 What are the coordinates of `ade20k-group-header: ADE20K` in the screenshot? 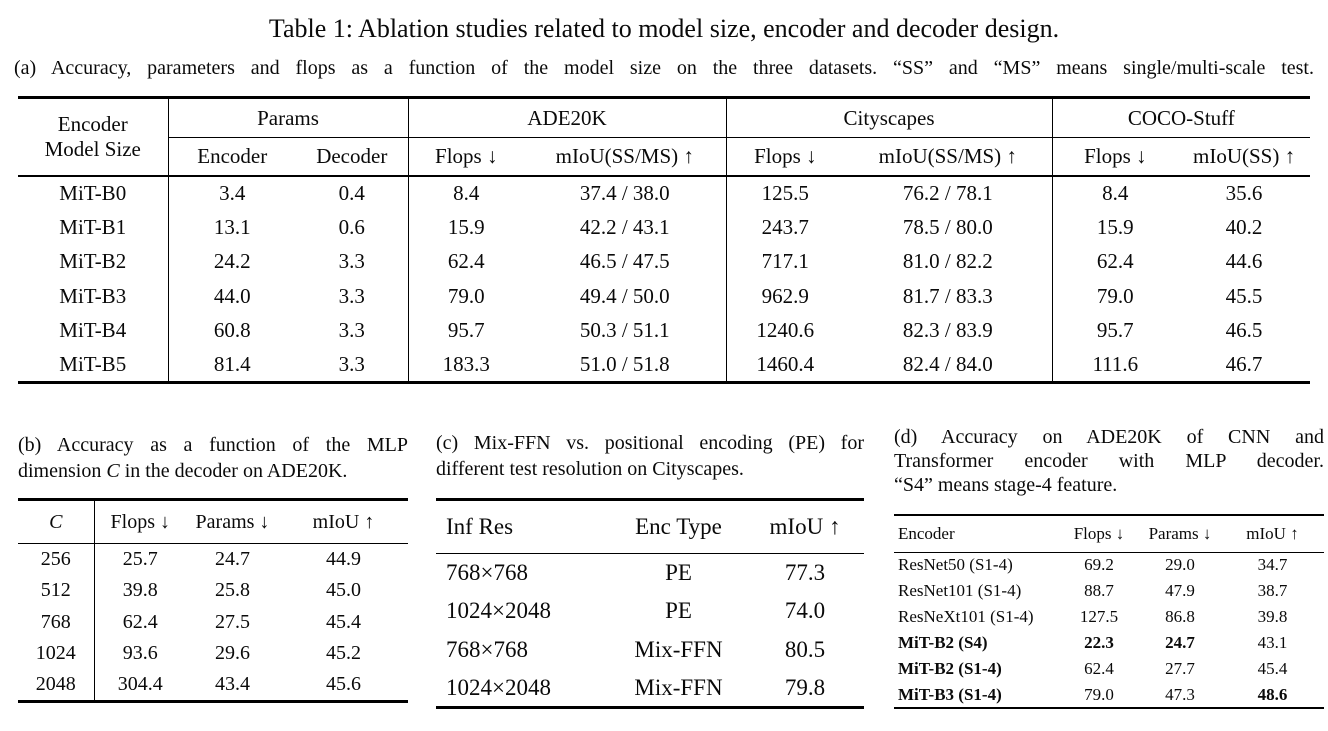 It's located at (567, 117).